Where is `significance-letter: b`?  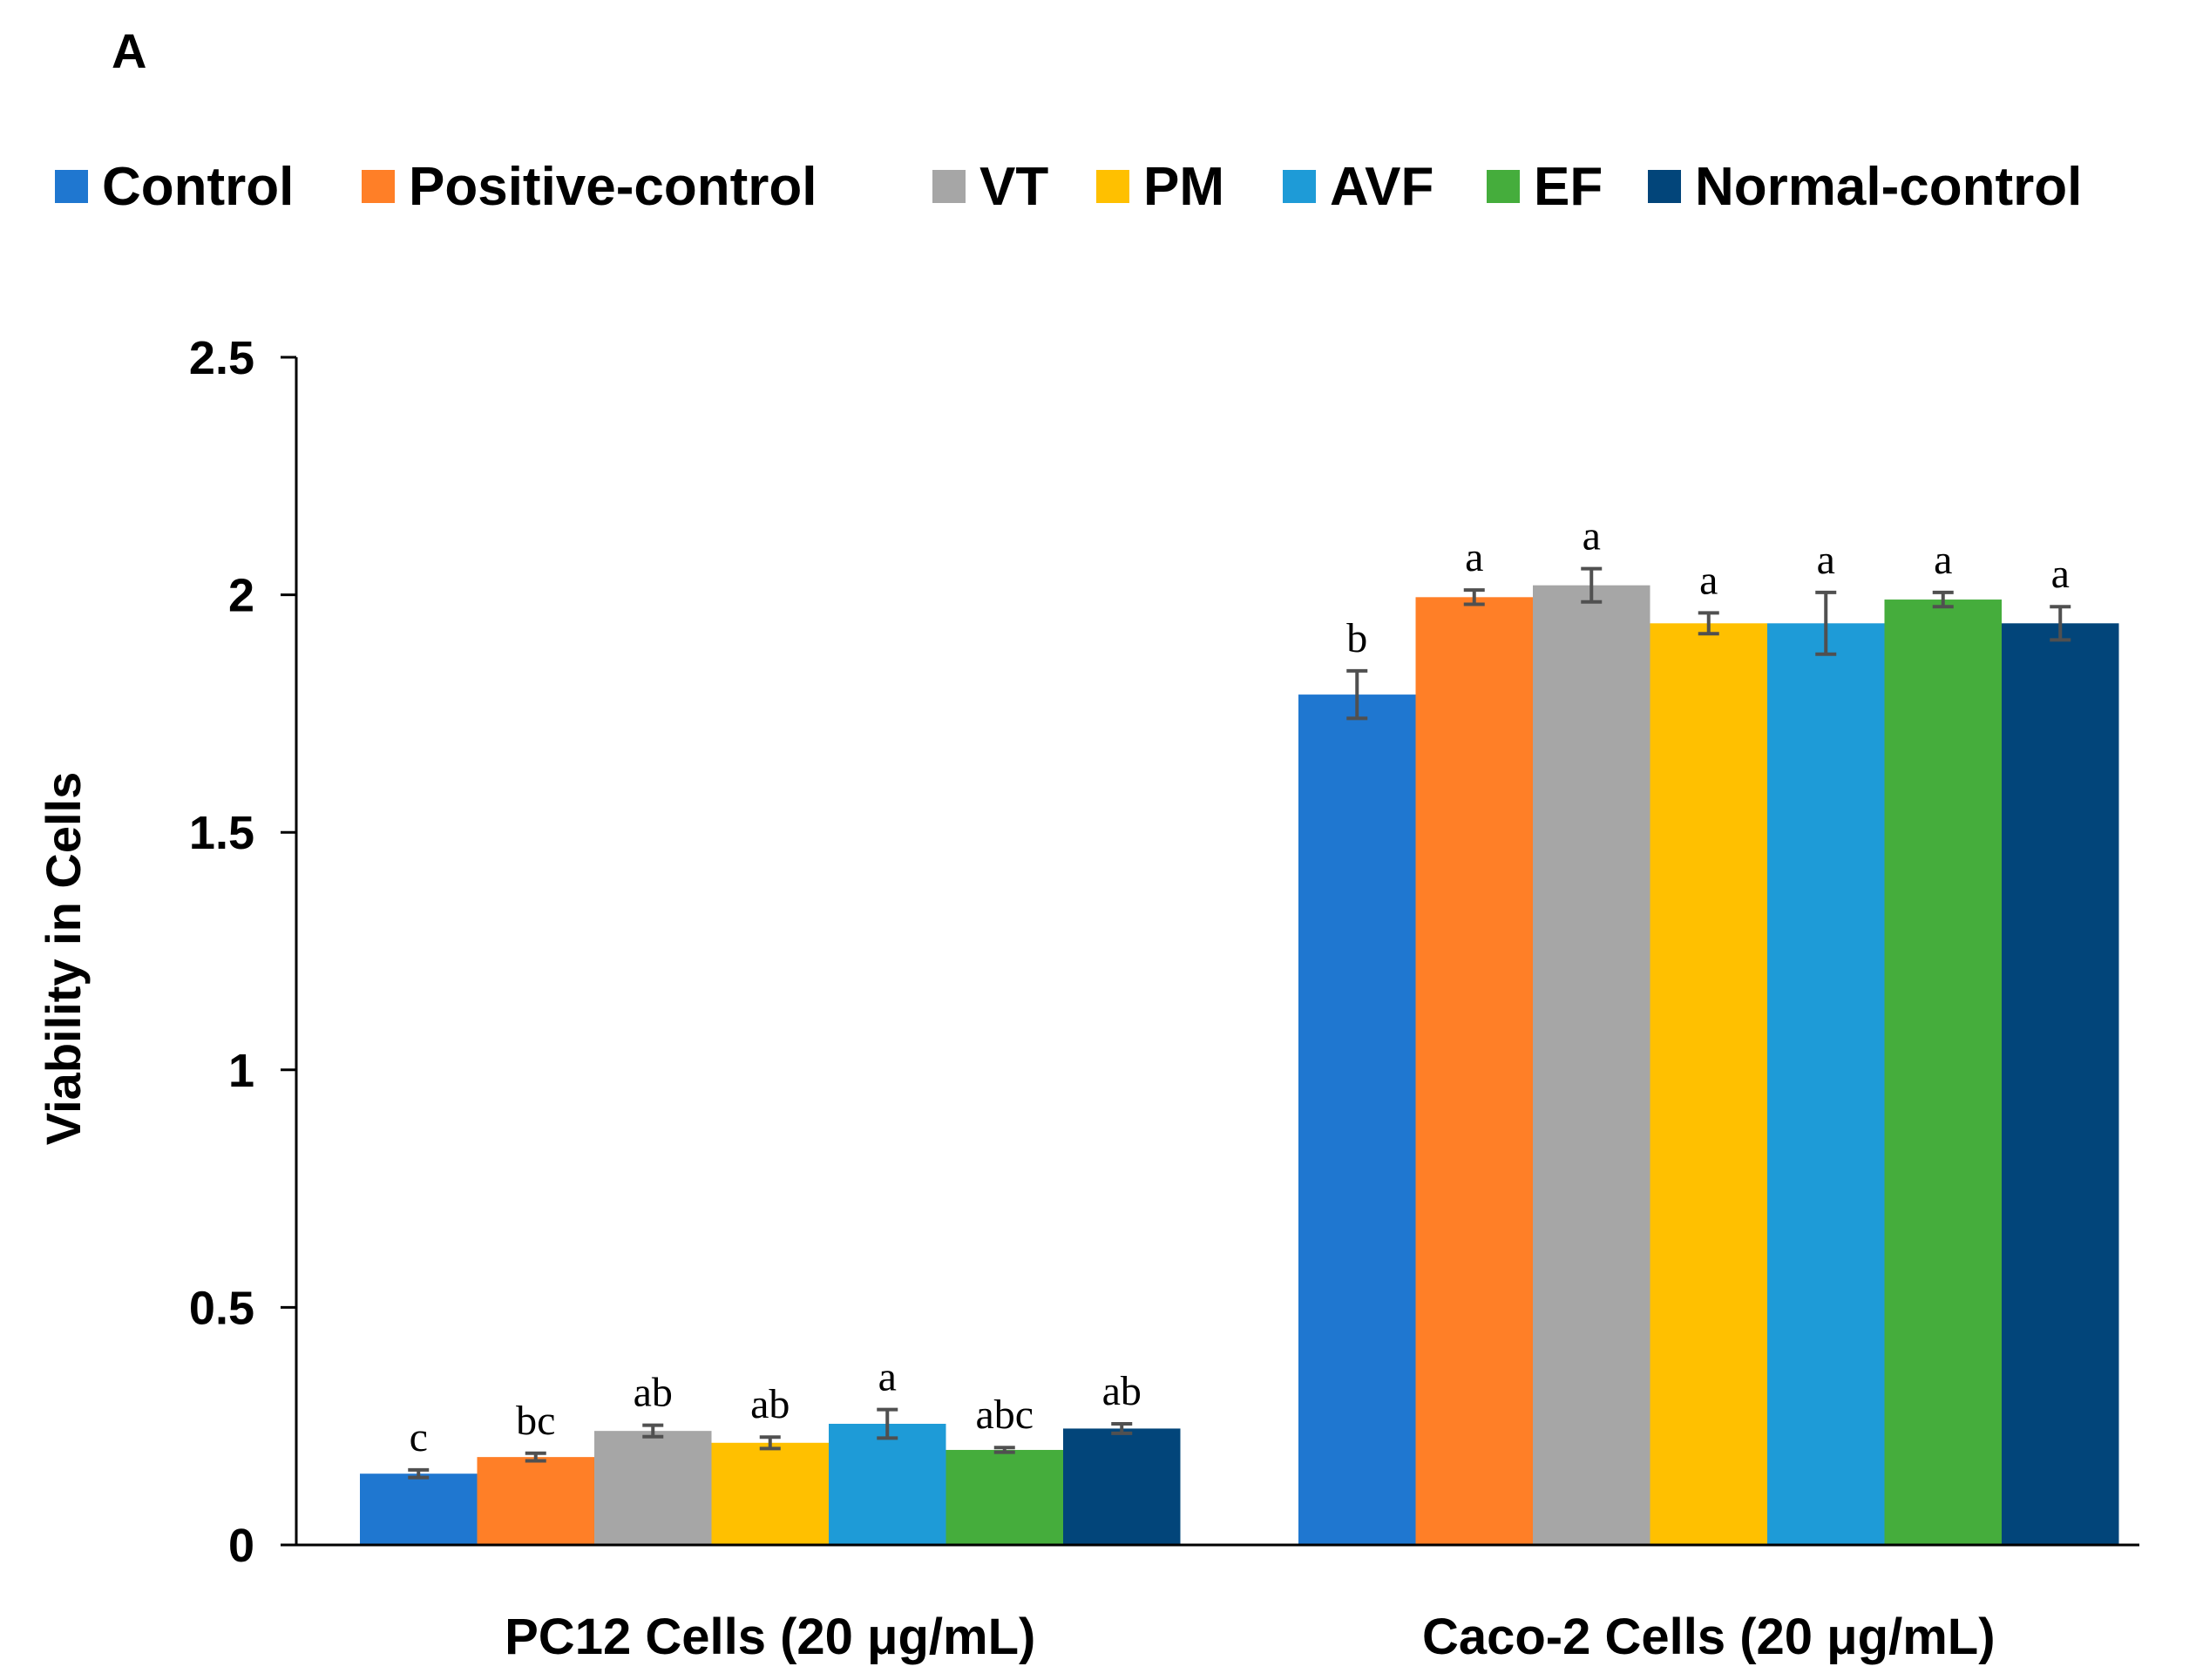 significance-letter: b is located at coordinates (1356, 638).